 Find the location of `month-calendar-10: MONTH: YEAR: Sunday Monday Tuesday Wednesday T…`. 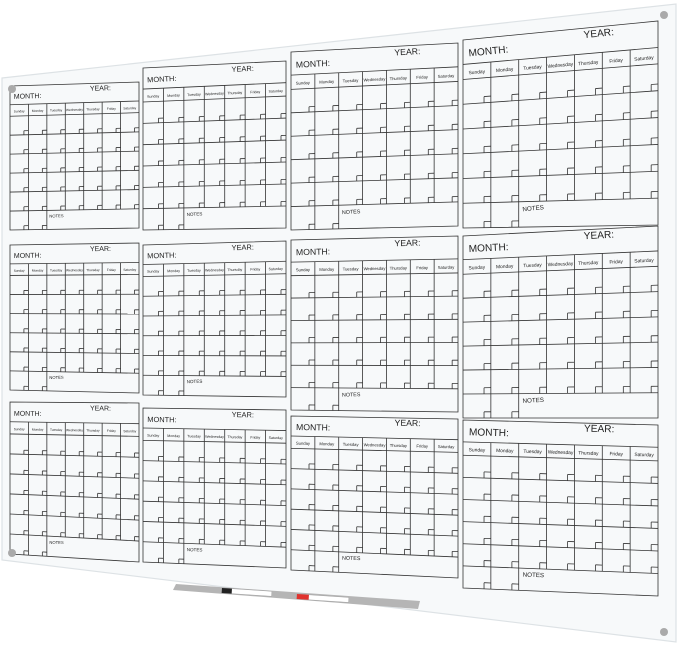

month-calendar-10: MONTH: YEAR: Sunday Monday Tuesday Wednesday T… is located at coordinates (214, 488).